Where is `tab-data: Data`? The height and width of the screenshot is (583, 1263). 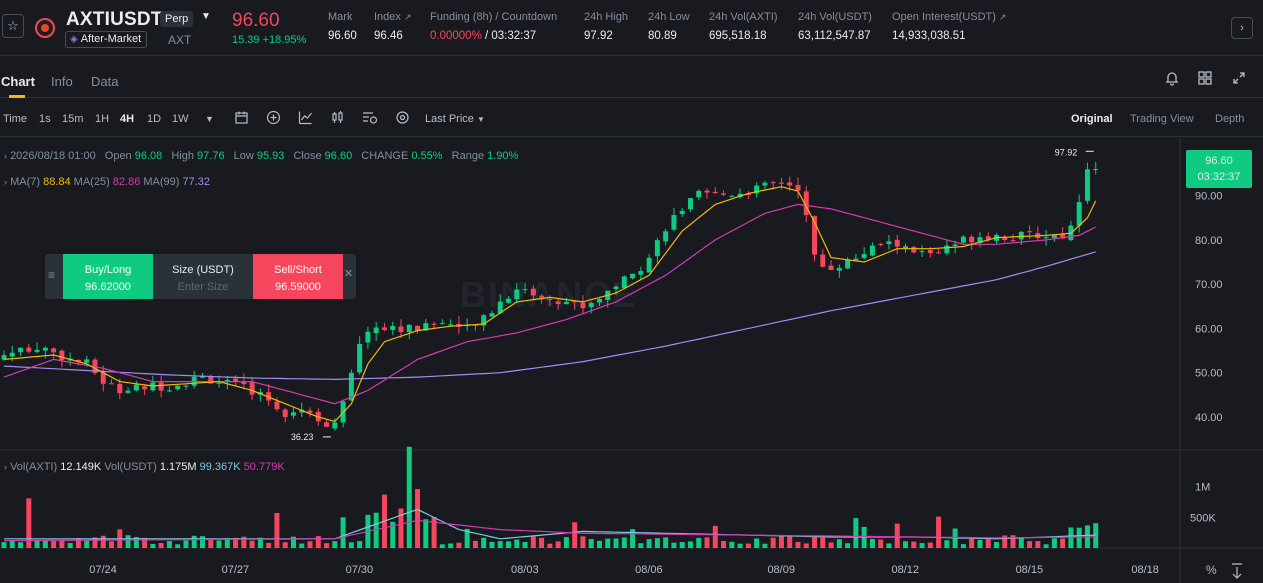 tab-data: Data is located at coordinates (105, 81).